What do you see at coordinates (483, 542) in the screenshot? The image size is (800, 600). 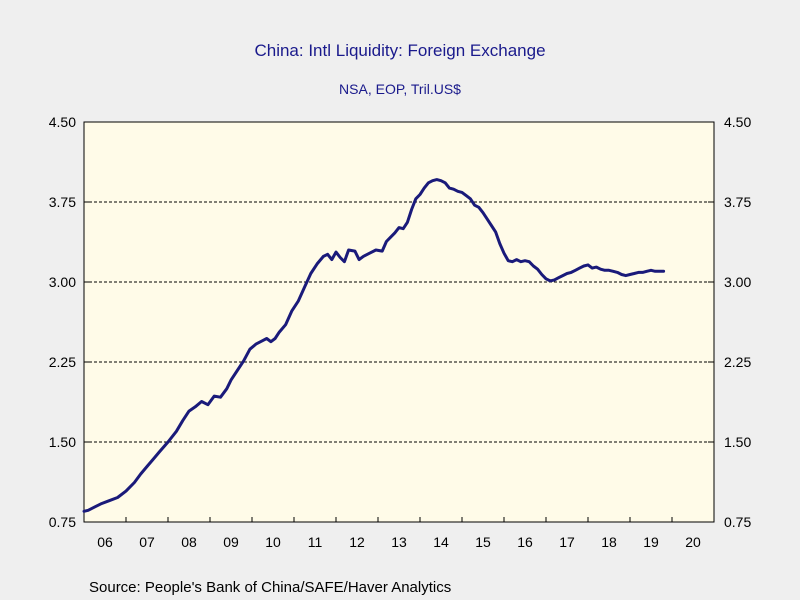 I see `x-tick-label: 15` at bounding box center [483, 542].